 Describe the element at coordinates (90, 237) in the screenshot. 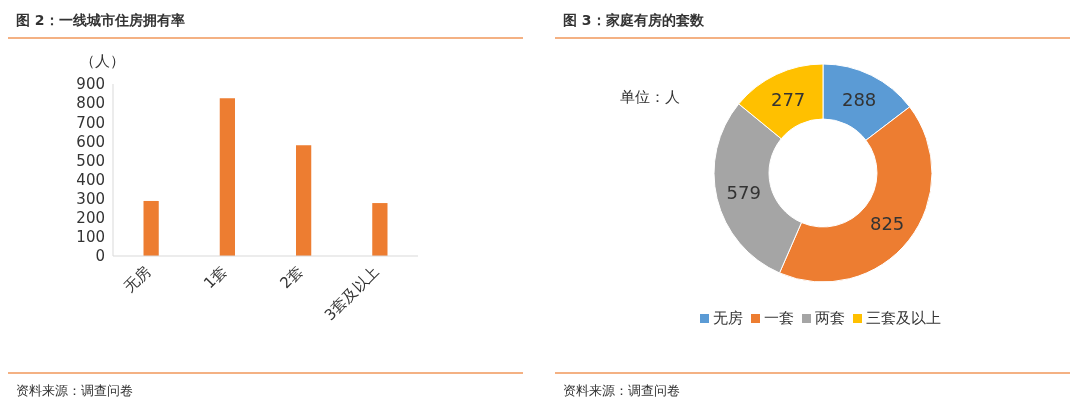

I see `y-tick-label: 100` at that location.